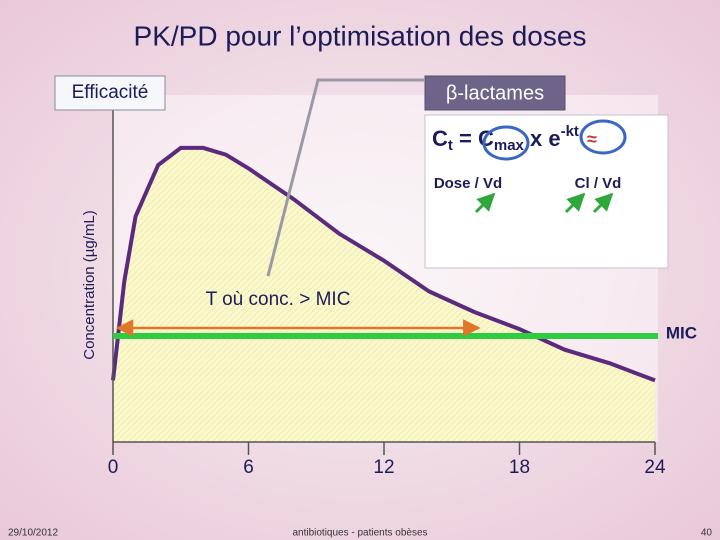 Image resolution: width=720 pixels, height=540 pixels. Describe the element at coordinates (681, 332) in the screenshot. I see `mic-label: MIC` at that location.